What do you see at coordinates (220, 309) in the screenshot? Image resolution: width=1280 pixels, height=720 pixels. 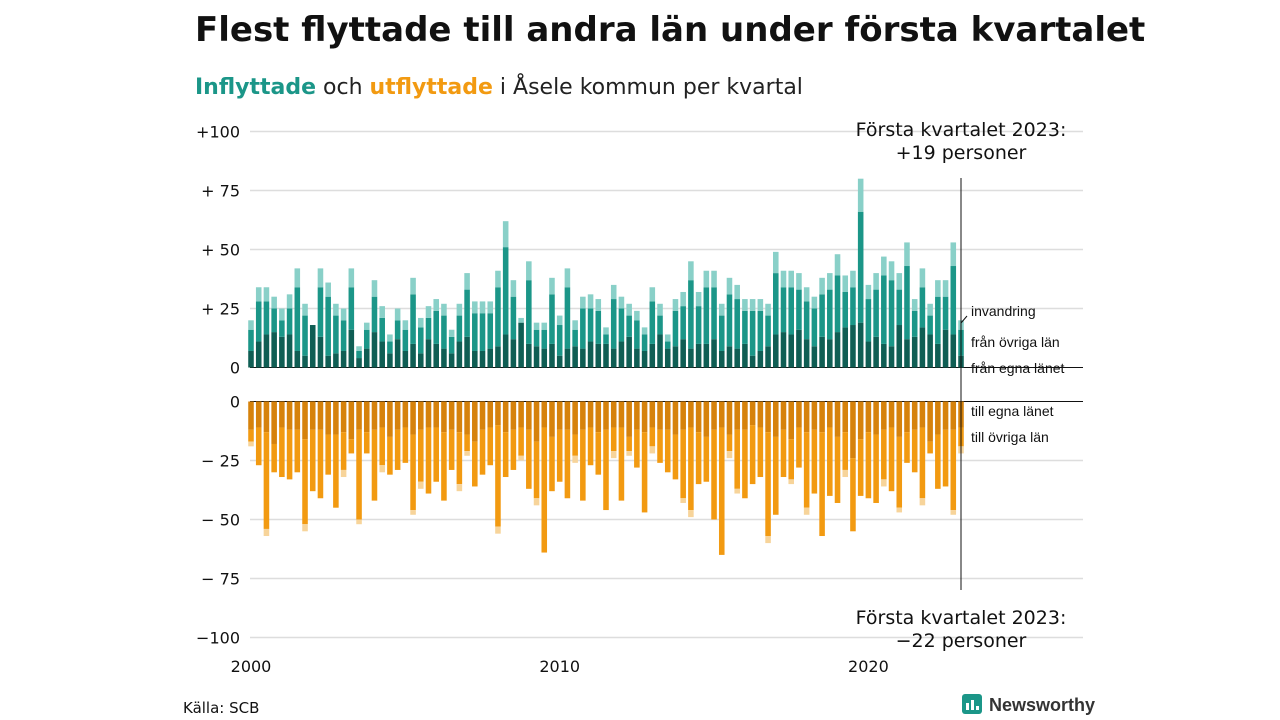 I see `y-tick-top: + 25` at bounding box center [220, 309].